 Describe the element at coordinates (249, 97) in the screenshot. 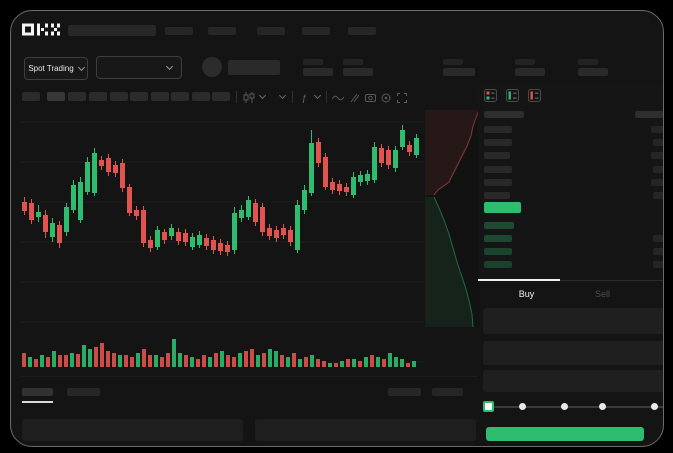

I see `candle-type-icon` at that location.